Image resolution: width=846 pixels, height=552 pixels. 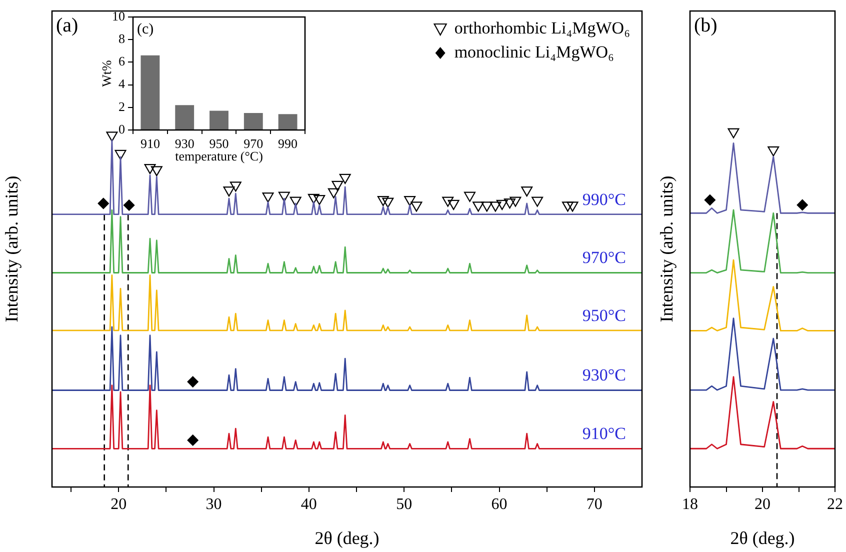 What do you see at coordinates (594, 504) in the screenshot?
I see `x-tick-label: 70` at bounding box center [594, 504].